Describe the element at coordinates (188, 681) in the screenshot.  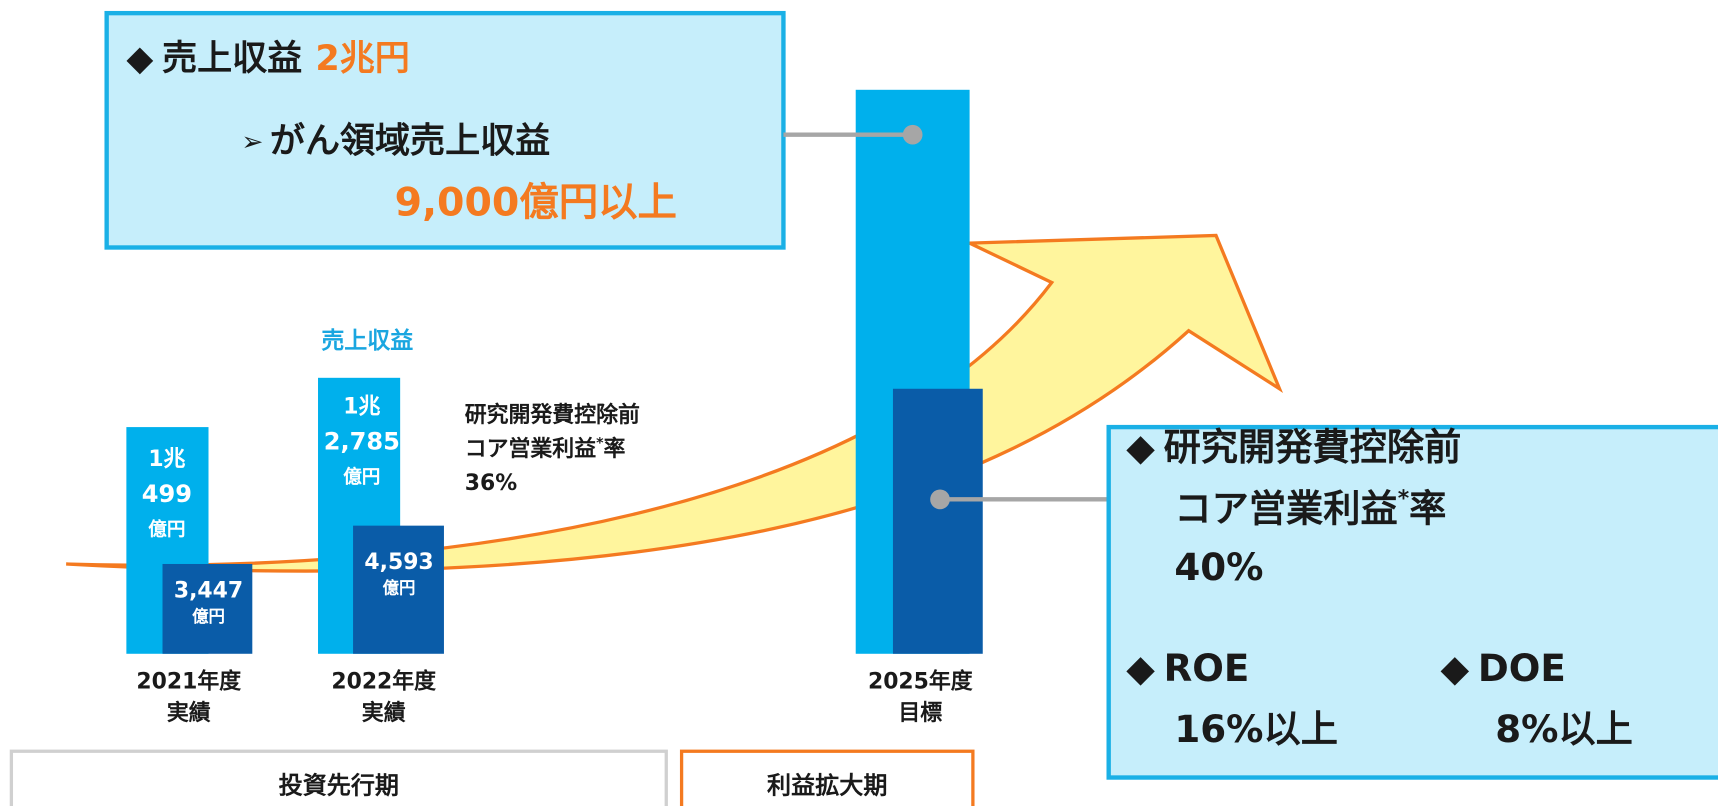
I see `year-label: 2021年度` at that location.